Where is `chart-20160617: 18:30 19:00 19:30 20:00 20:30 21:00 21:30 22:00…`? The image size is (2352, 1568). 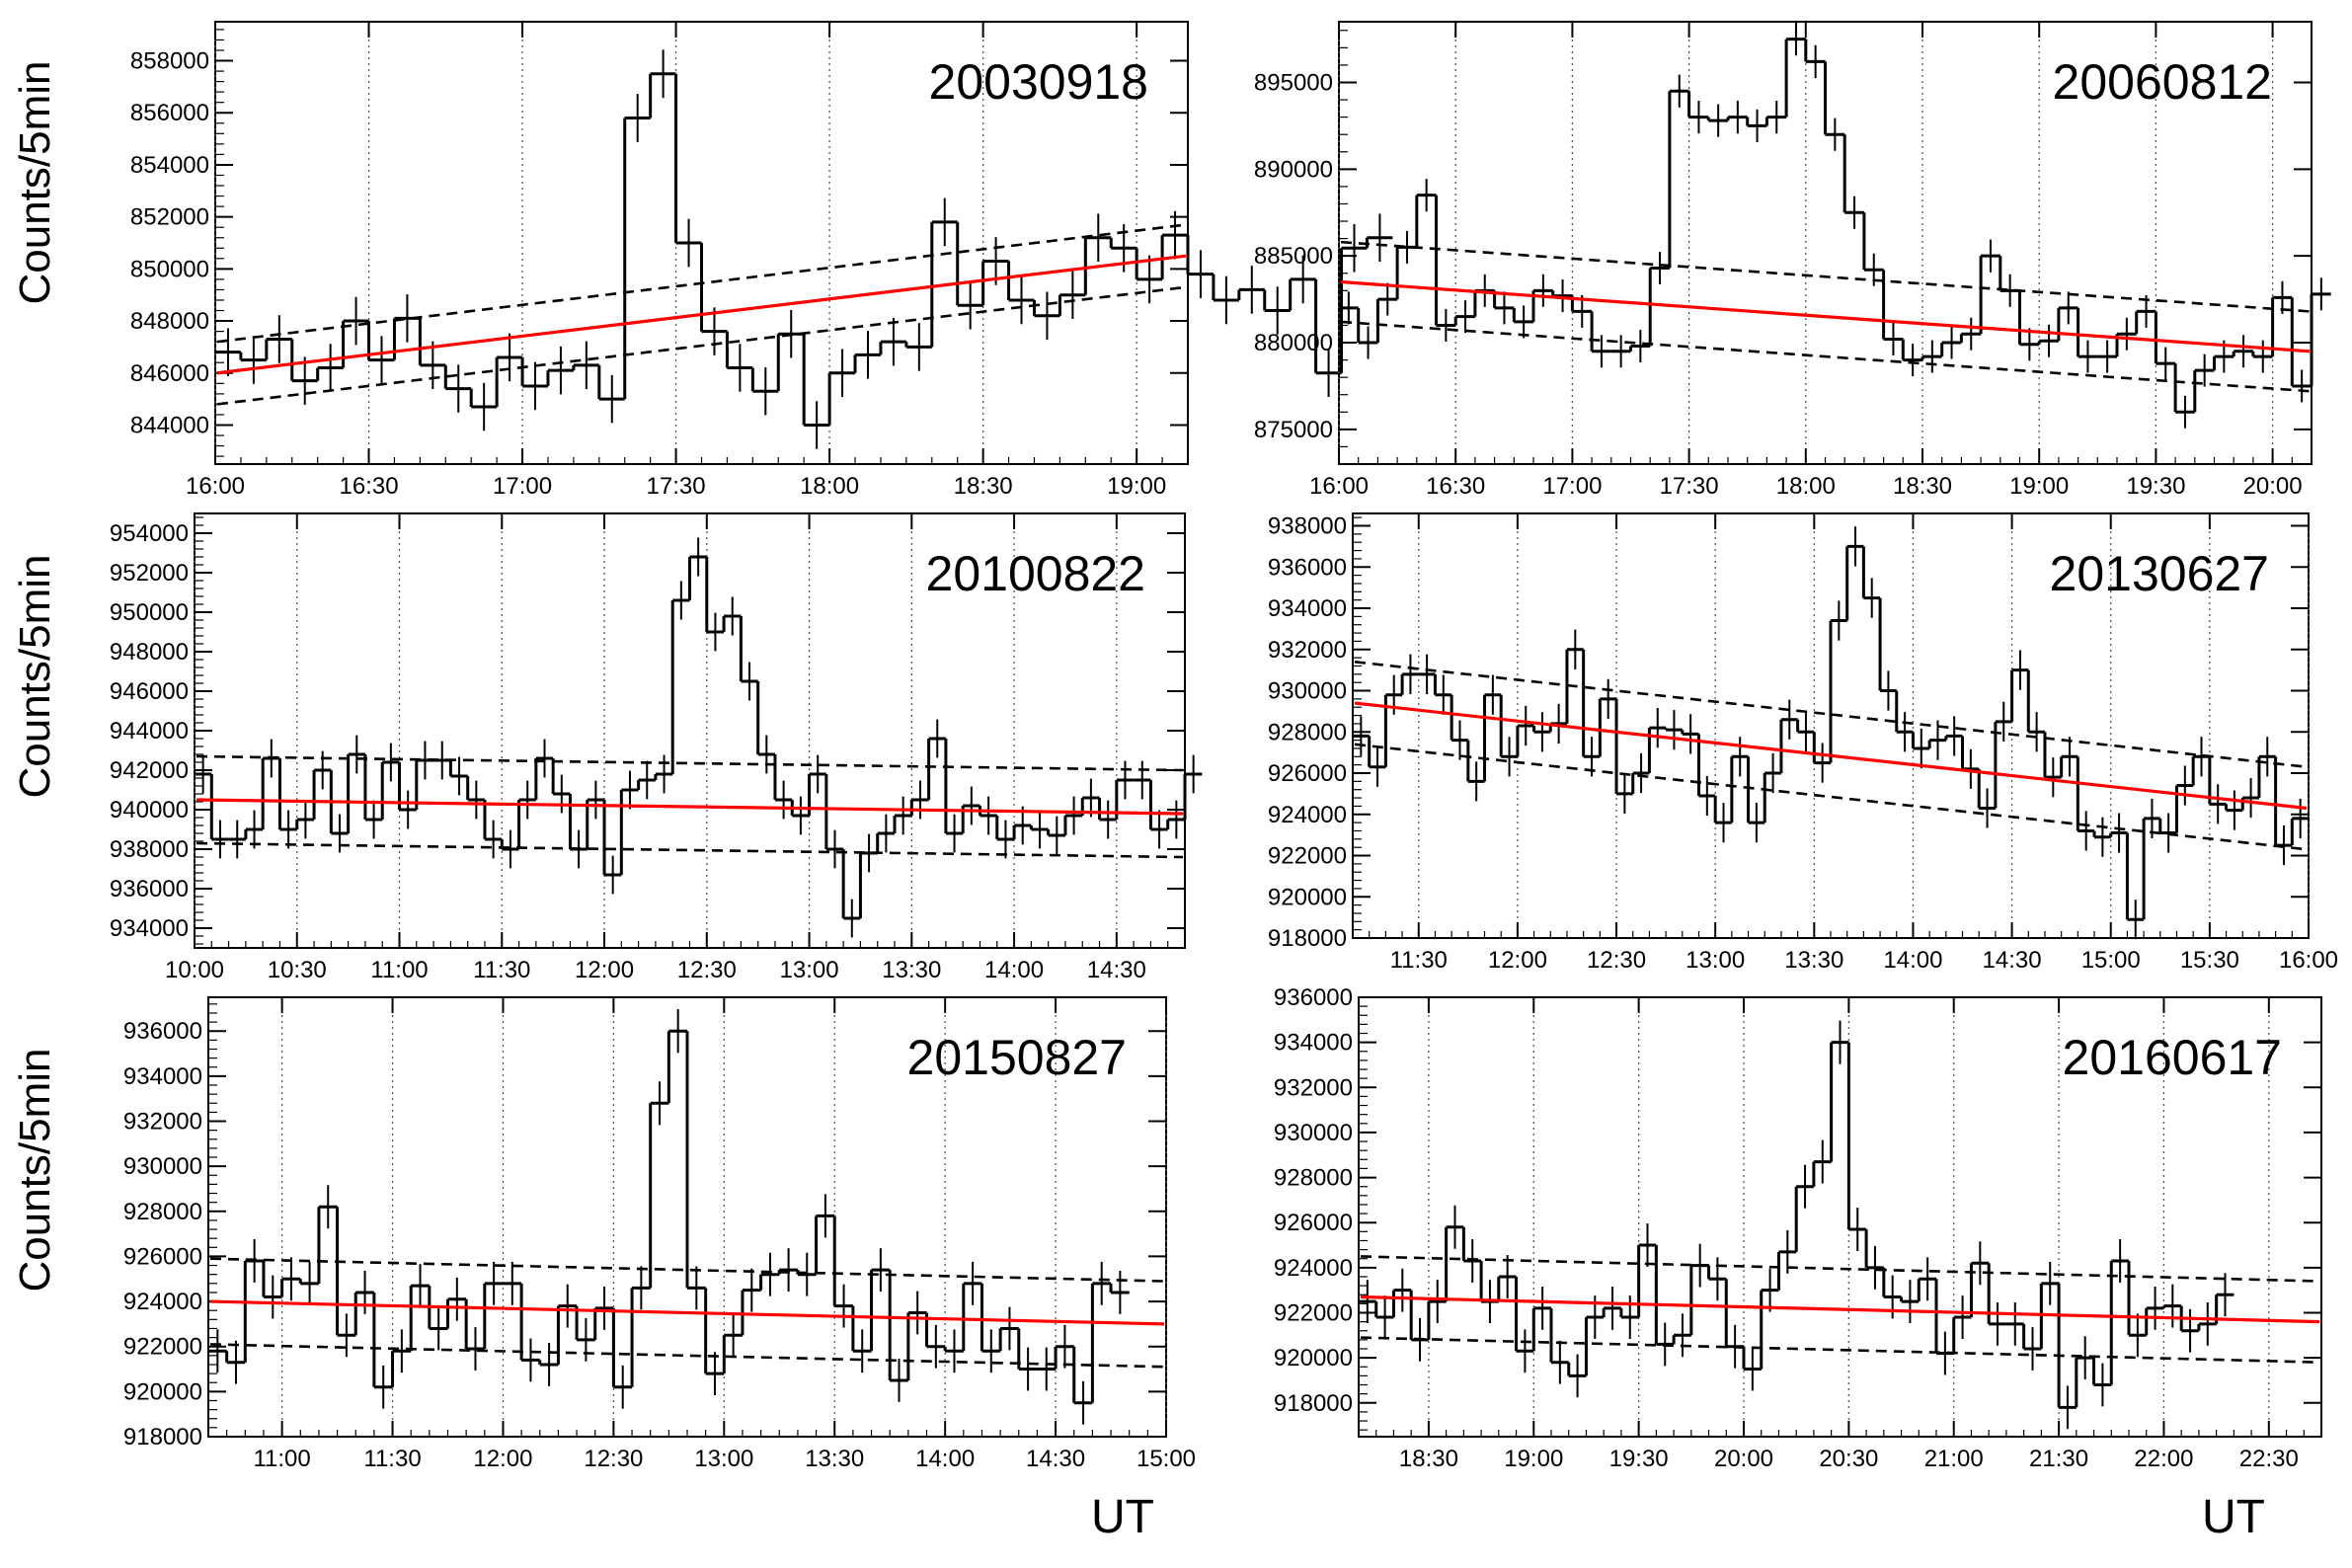 chart-20160617: 18:30 19:00 19:30 20:00 20:30 21:00 21:30 22:00… is located at coordinates (1798, 1228).